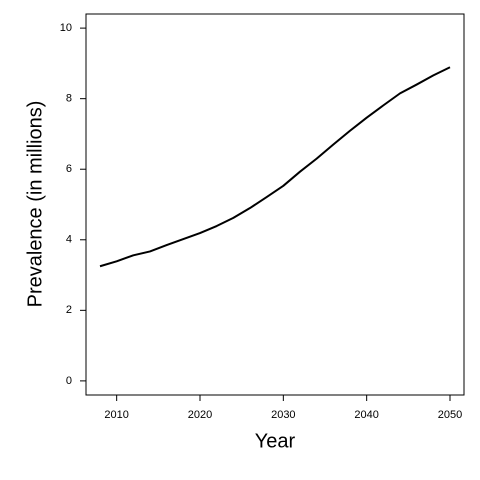 Image resolution: width=480 pixels, height=480 pixels. What do you see at coordinates (116, 415) in the screenshot?
I see `x-tick-label: 2010` at bounding box center [116, 415].